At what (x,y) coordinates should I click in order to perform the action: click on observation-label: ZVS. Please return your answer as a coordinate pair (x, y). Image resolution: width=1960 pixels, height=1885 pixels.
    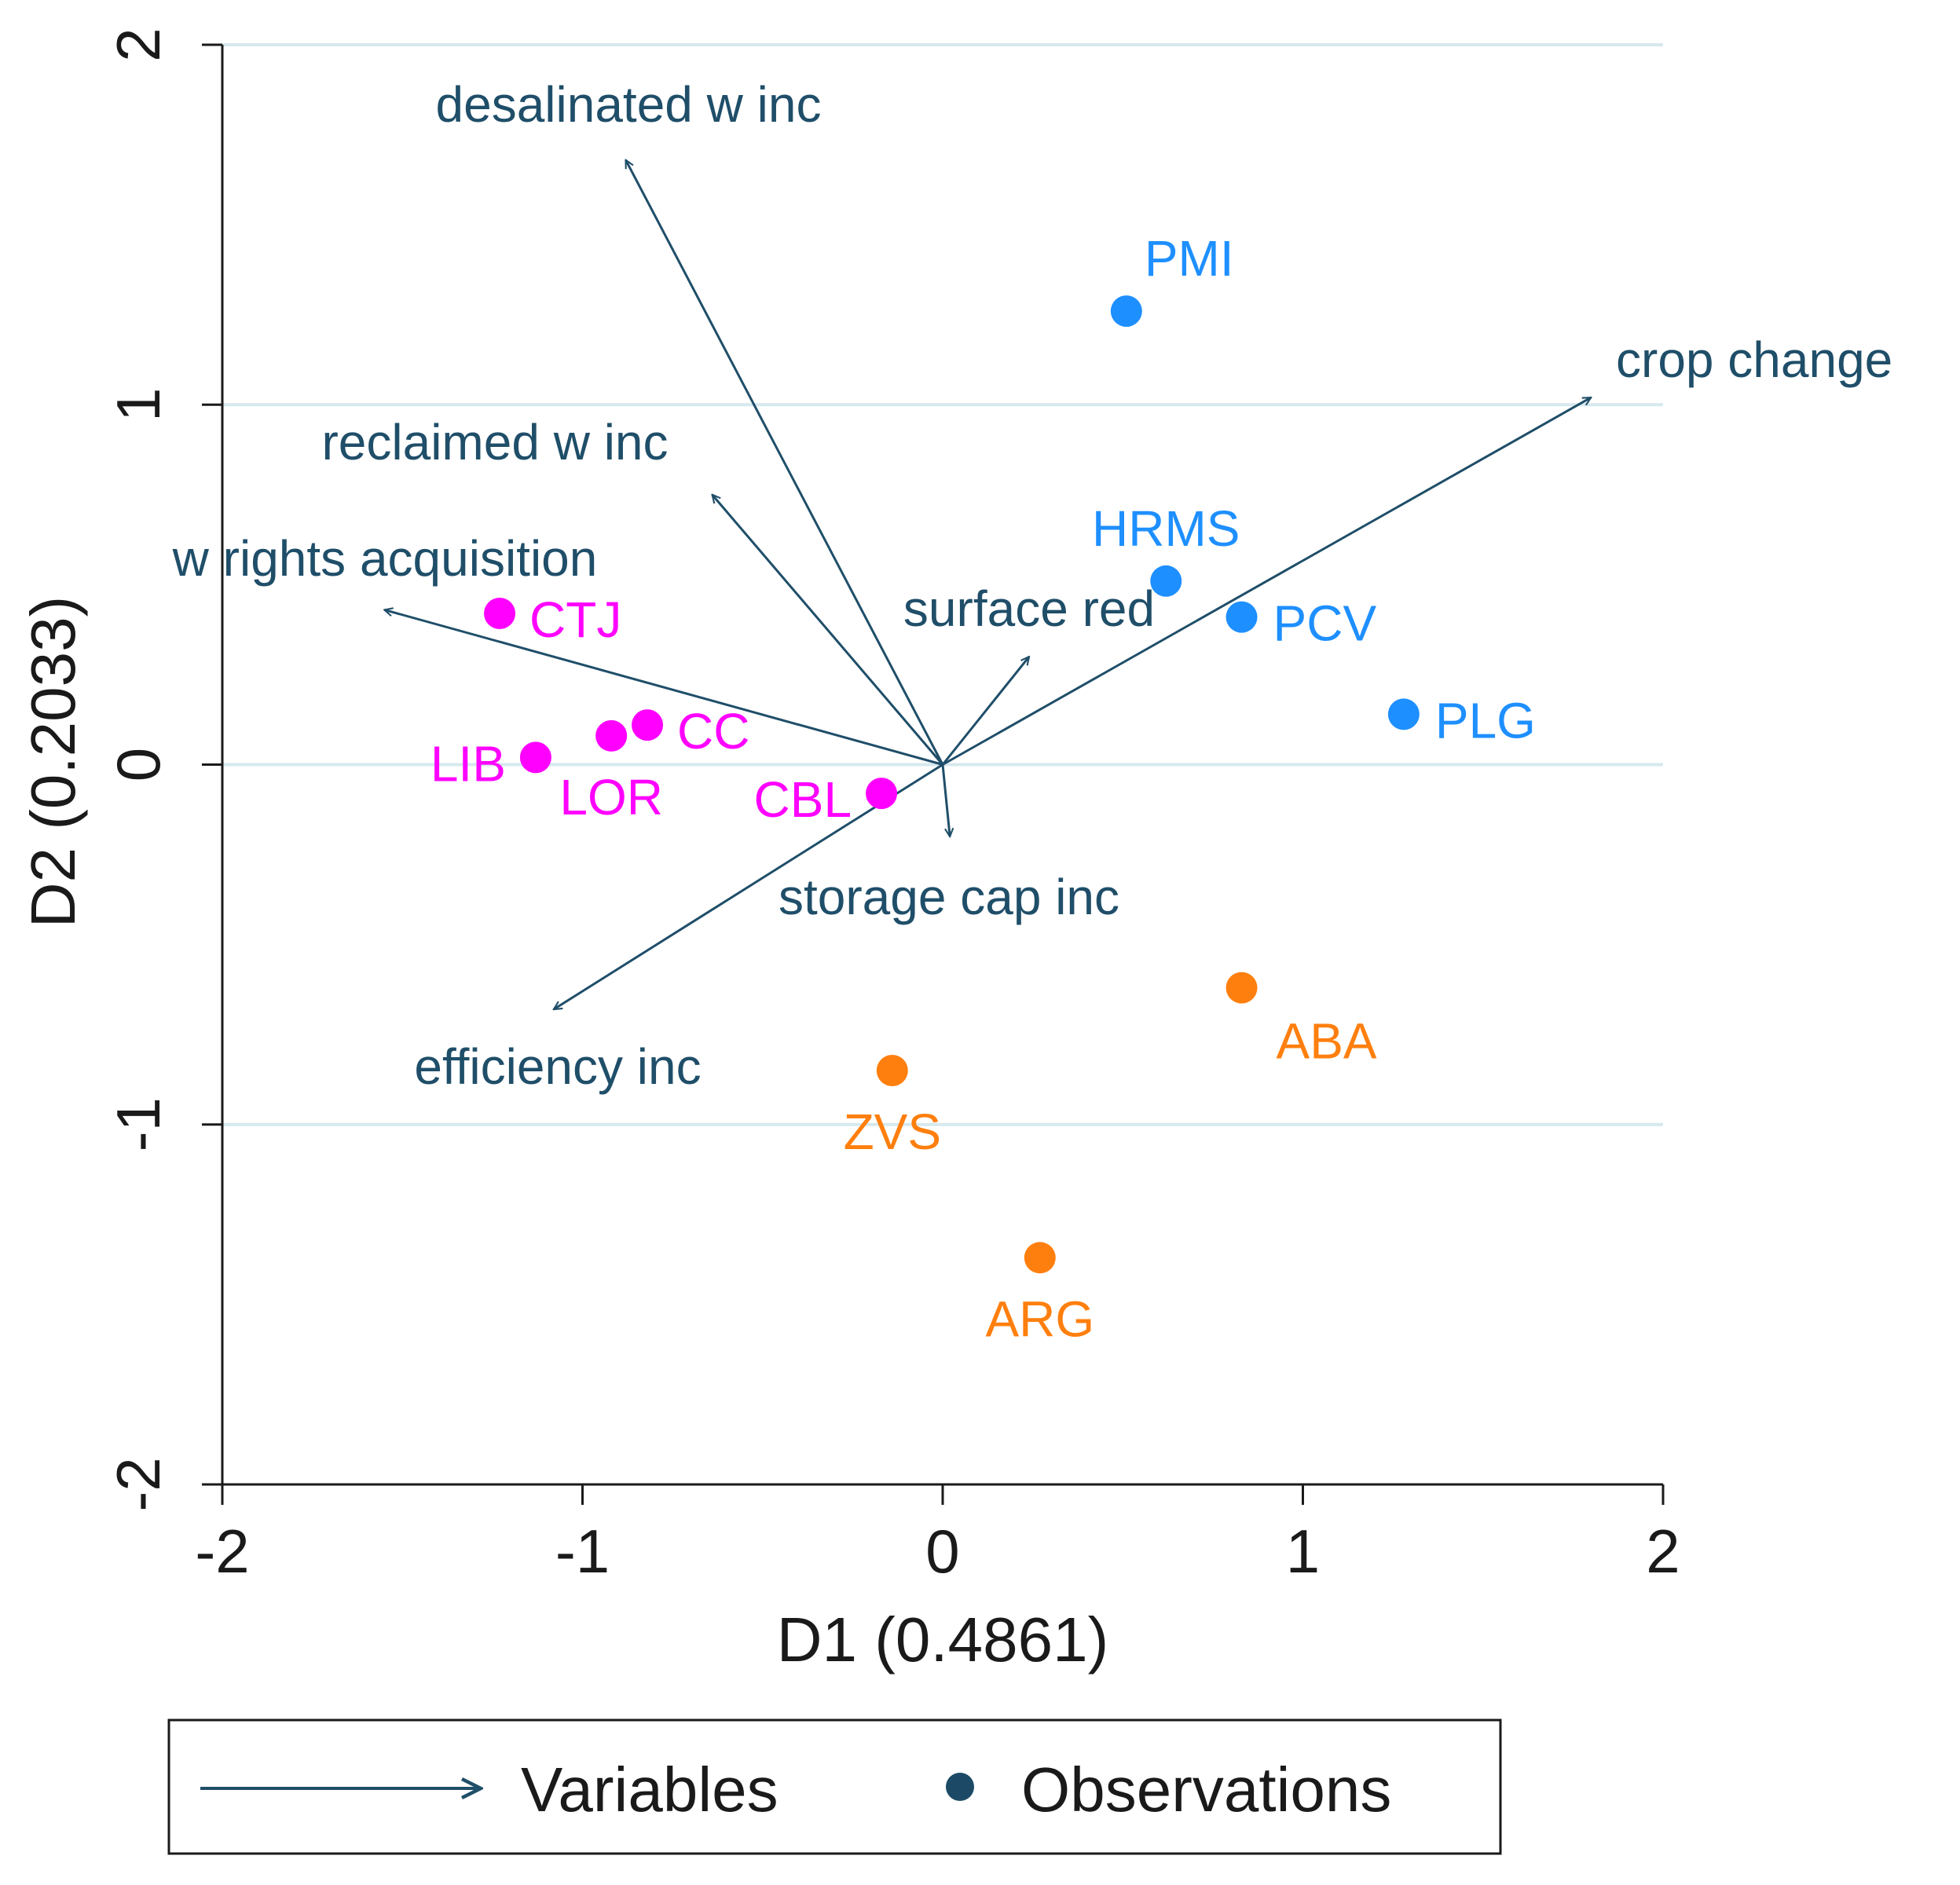
    Looking at the image, I should click on (893, 1132).